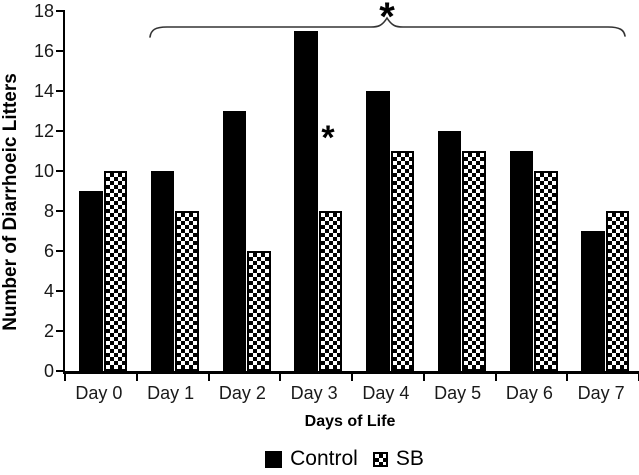 The height and width of the screenshot is (475, 639). What do you see at coordinates (48, 331) in the screenshot?
I see `y-tick-label-2: 2` at bounding box center [48, 331].